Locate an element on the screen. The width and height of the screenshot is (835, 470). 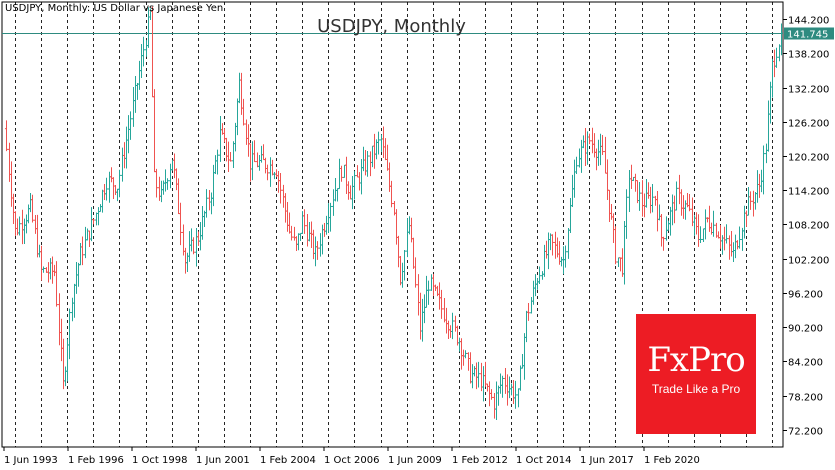
y-tick-label: 120.200 is located at coordinates (808, 158).